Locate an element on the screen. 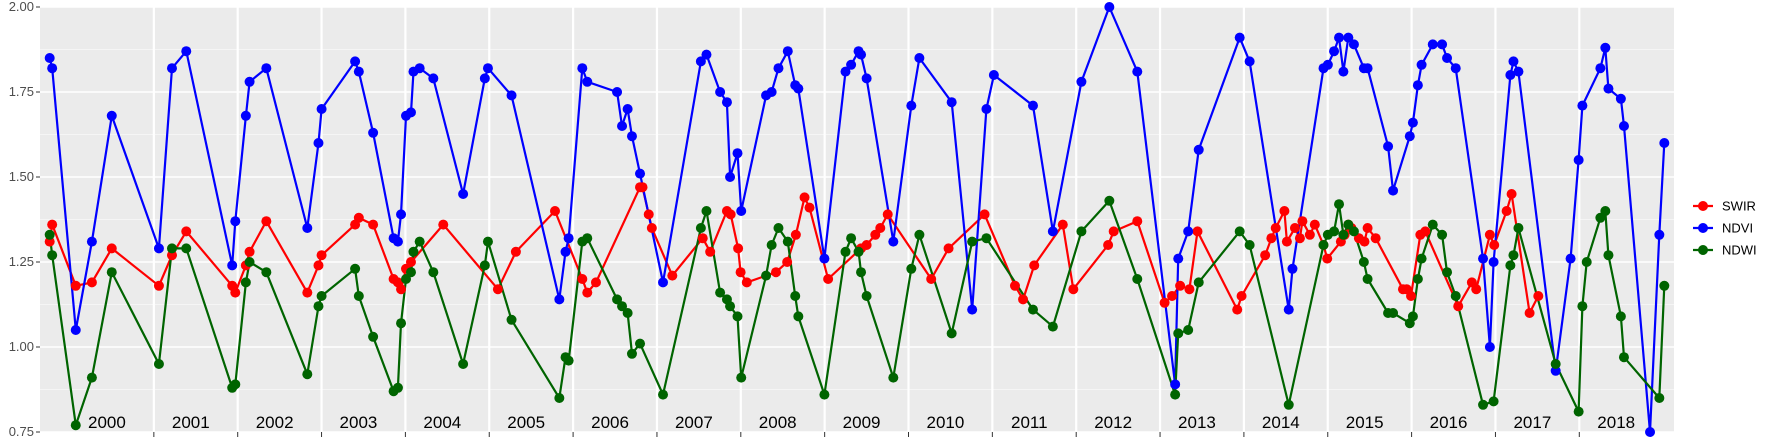 The height and width of the screenshot is (442, 1773). year-label: 2003 is located at coordinates (359, 422).